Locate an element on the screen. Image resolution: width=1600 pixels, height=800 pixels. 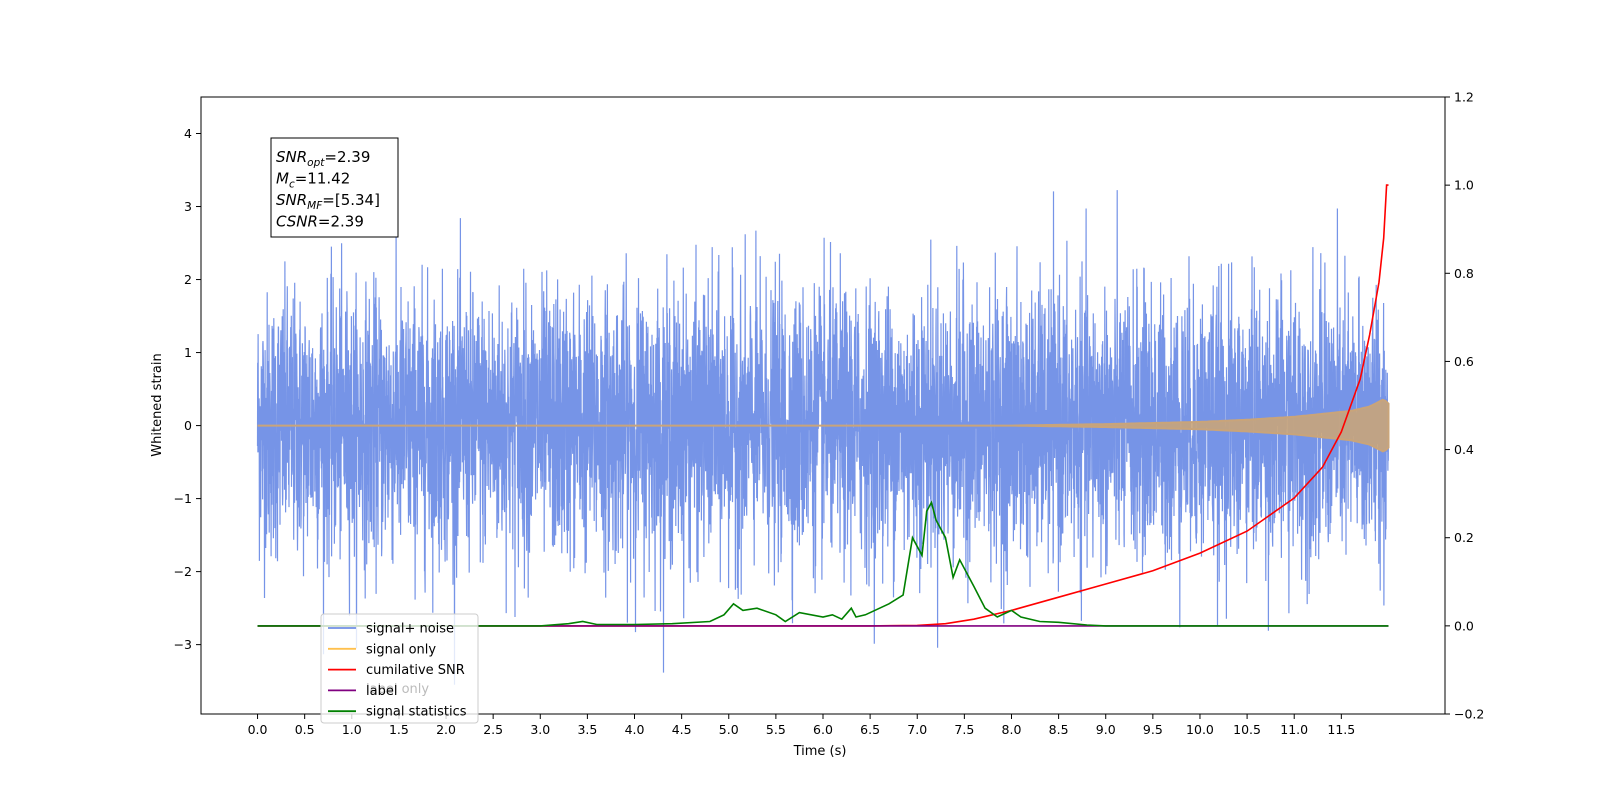
stats-line: Mc=11.42 is located at coordinates (313, 180).